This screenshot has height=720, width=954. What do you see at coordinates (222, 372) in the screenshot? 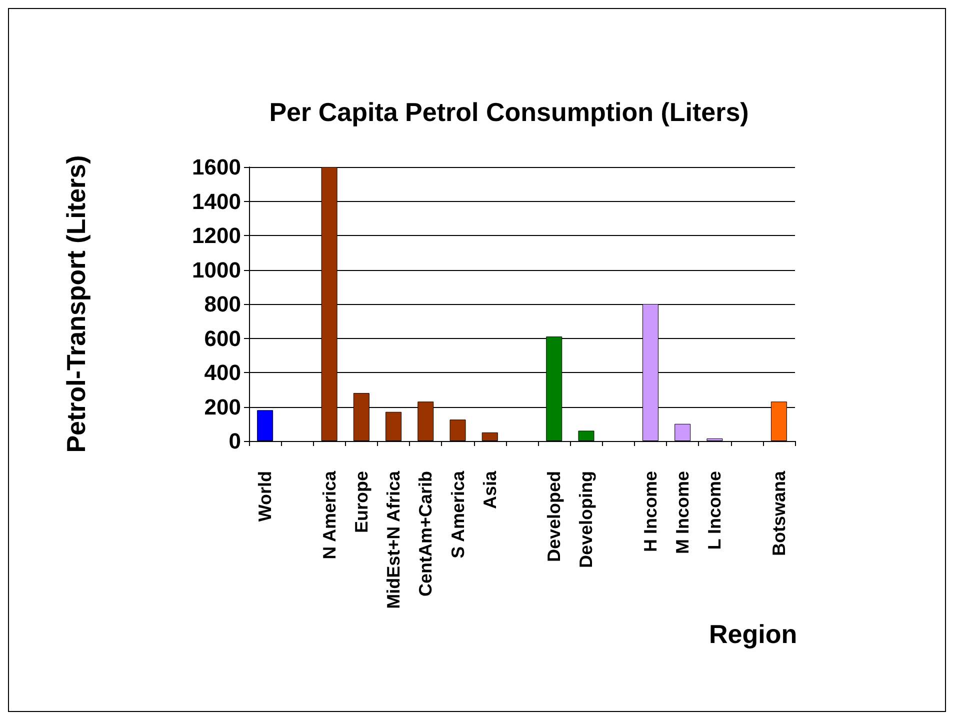
I see `y-tick-label: 400` at bounding box center [222, 372].